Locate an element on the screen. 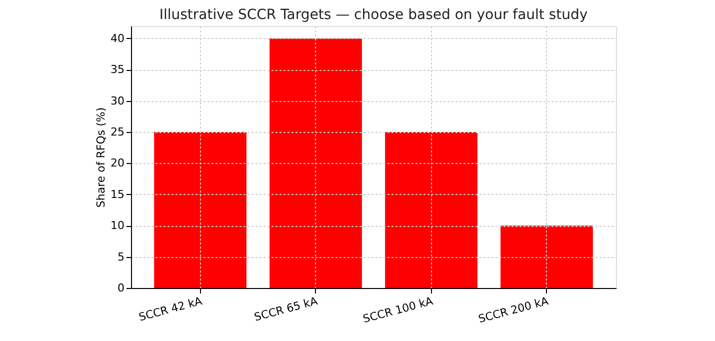 The height and width of the screenshot is (341, 715). y-tick-label: 30 is located at coordinates (117, 101).